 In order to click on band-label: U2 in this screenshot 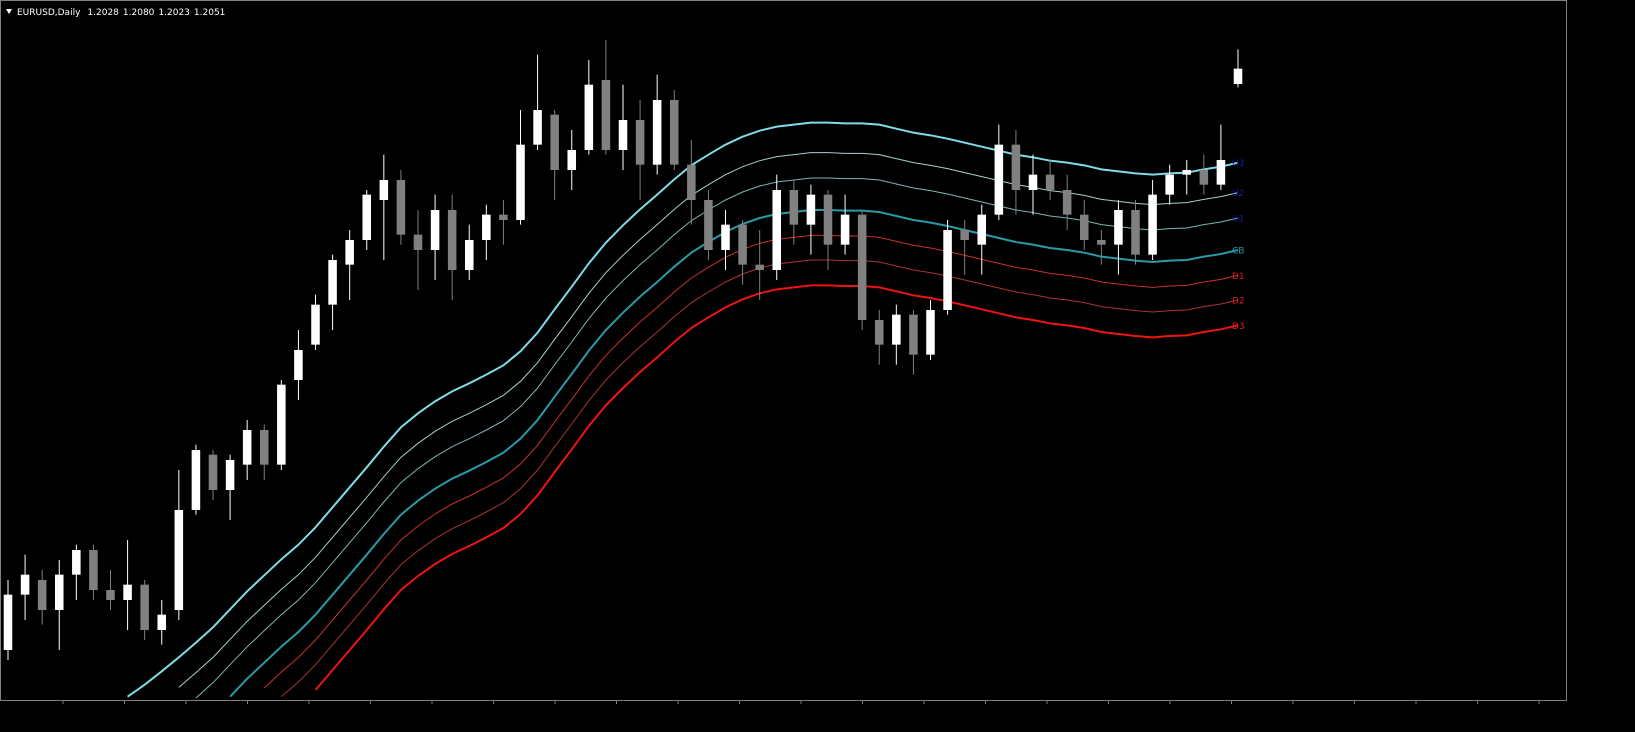, I will do `click(1238, 194)`.